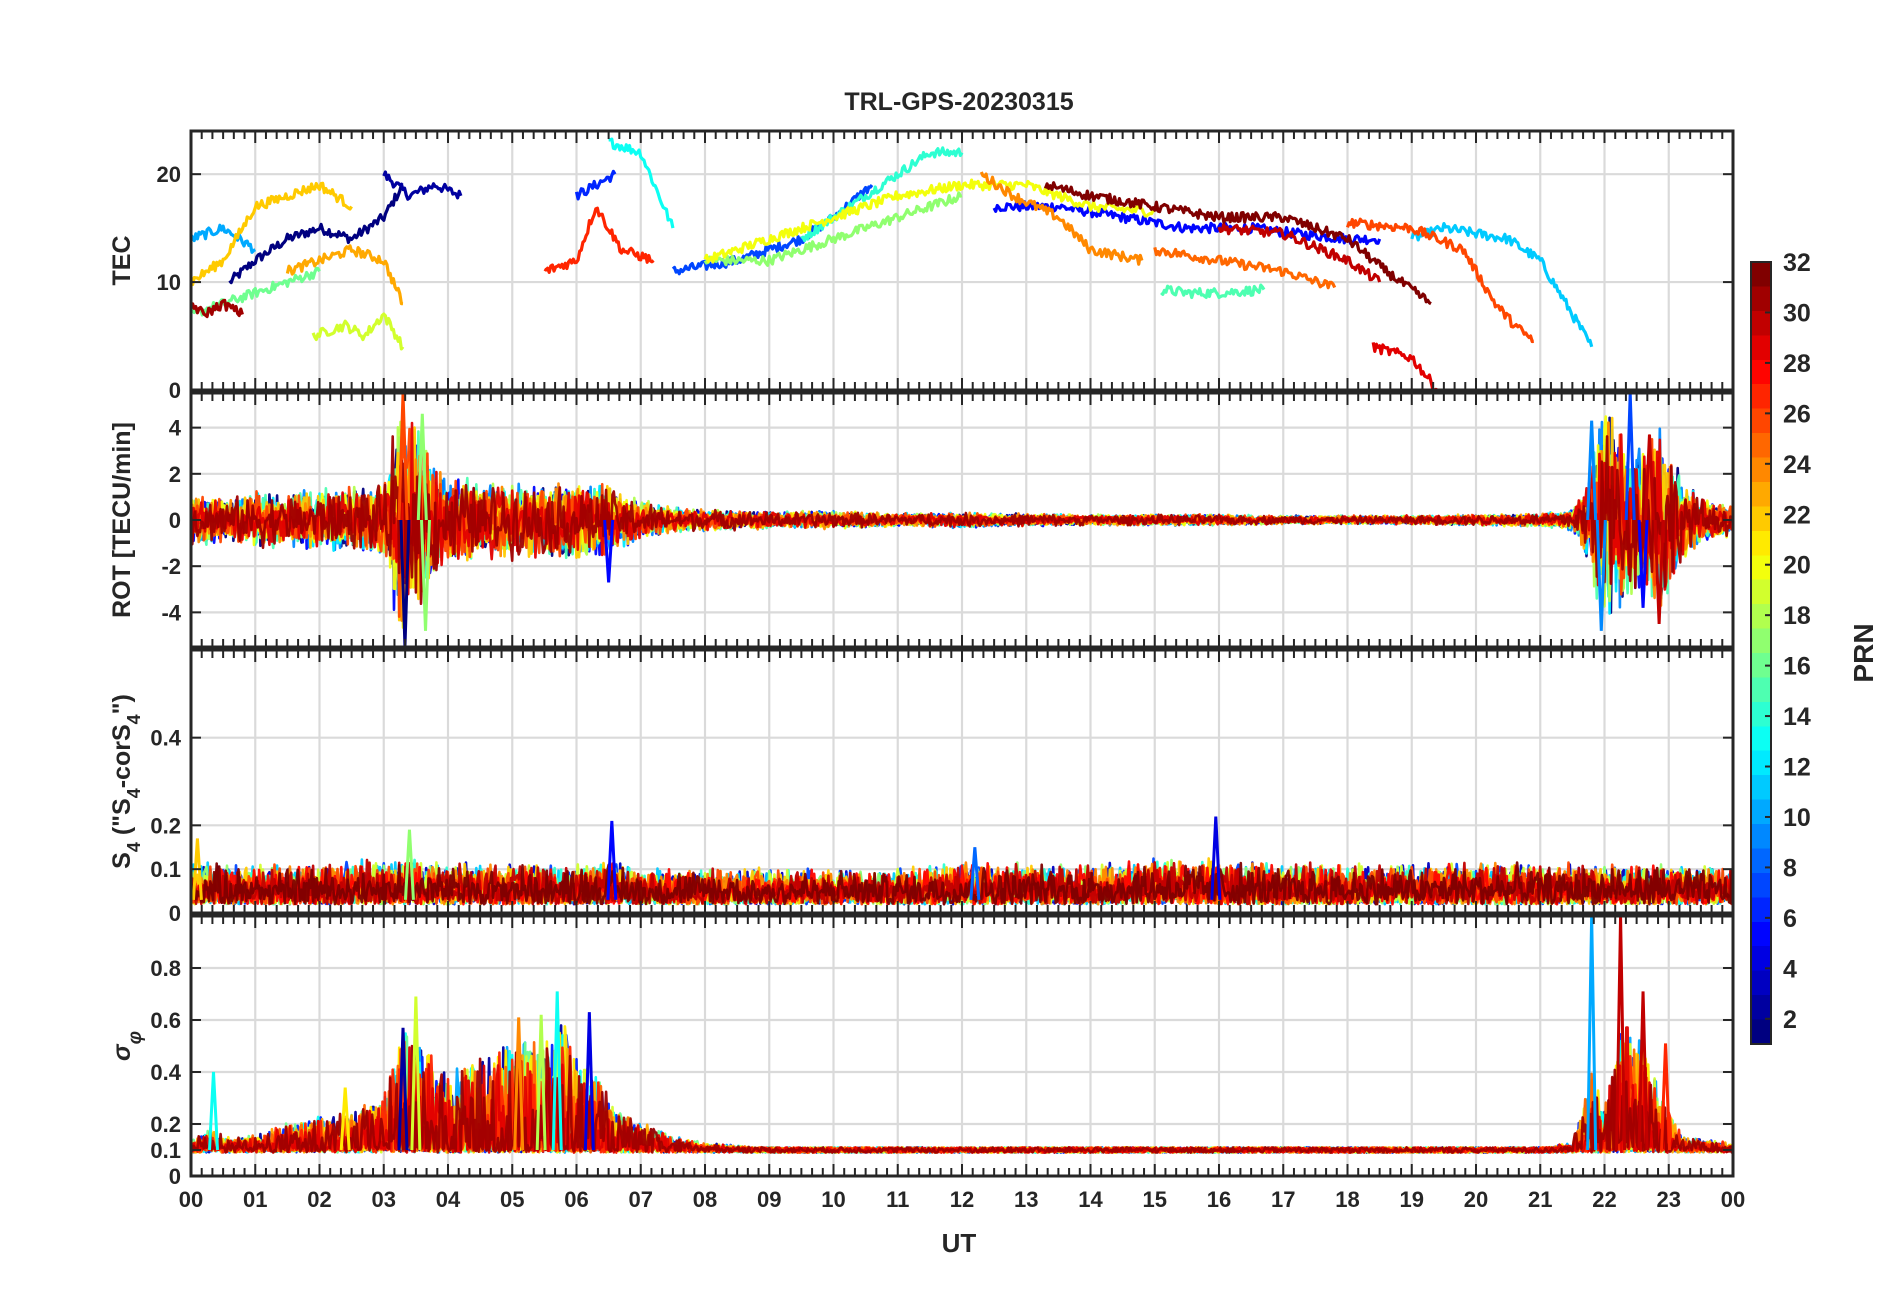  I want to click on chart-title: TRL-GPS-20230315, so click(958, 102).